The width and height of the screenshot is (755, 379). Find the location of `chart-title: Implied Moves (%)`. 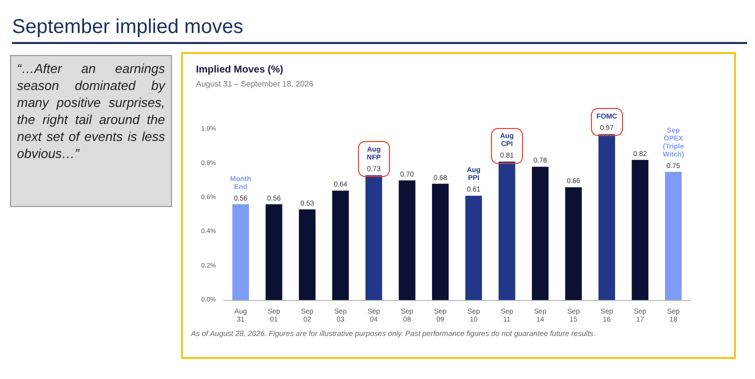

chart-title: Implied Moves (%) is located at coordinates (240, 70).